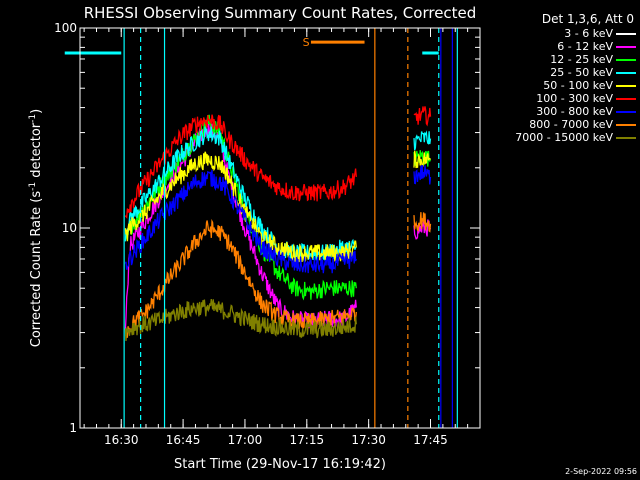 Image resolution: width=640 pixels, height=480 pixels. Describe the element at coordinates (560, 33) in the screenshot. I see `legend-entry-0: 3 - 6 keV` at that location.